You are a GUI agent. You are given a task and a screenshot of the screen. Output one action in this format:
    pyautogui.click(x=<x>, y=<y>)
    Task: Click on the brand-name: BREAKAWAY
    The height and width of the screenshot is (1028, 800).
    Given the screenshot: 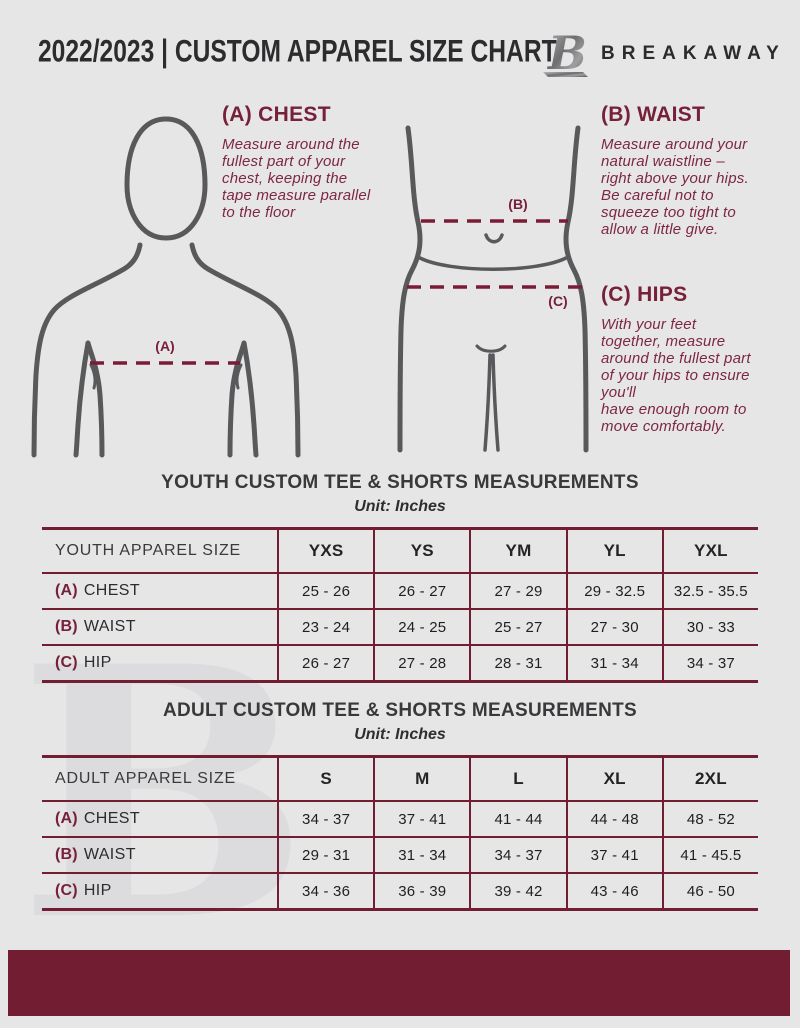 What is the action you would take?
    pyautogui.click(x=693, y=53)
    